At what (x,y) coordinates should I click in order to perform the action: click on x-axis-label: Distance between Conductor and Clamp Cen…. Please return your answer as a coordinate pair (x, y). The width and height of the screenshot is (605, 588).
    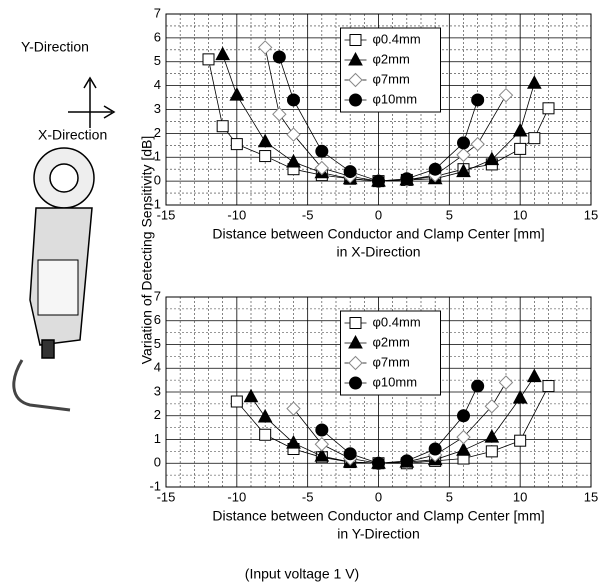
    Looking at the image, I should click on (378, 234).